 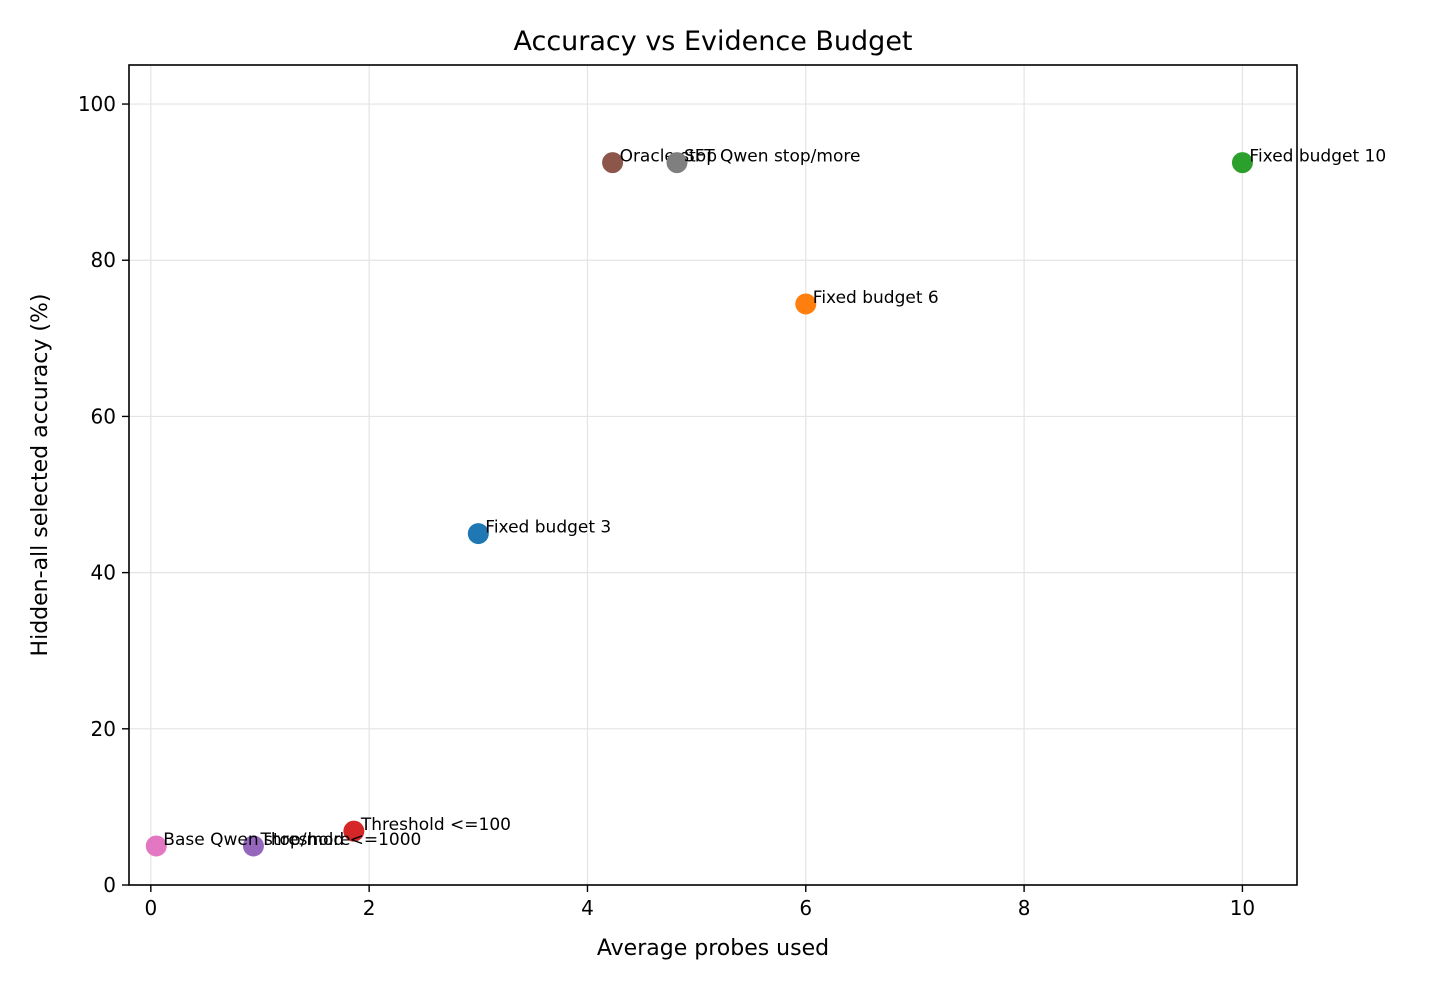 I want to click on data-point-label: Threshold <=100, so click(x=435, y=825).